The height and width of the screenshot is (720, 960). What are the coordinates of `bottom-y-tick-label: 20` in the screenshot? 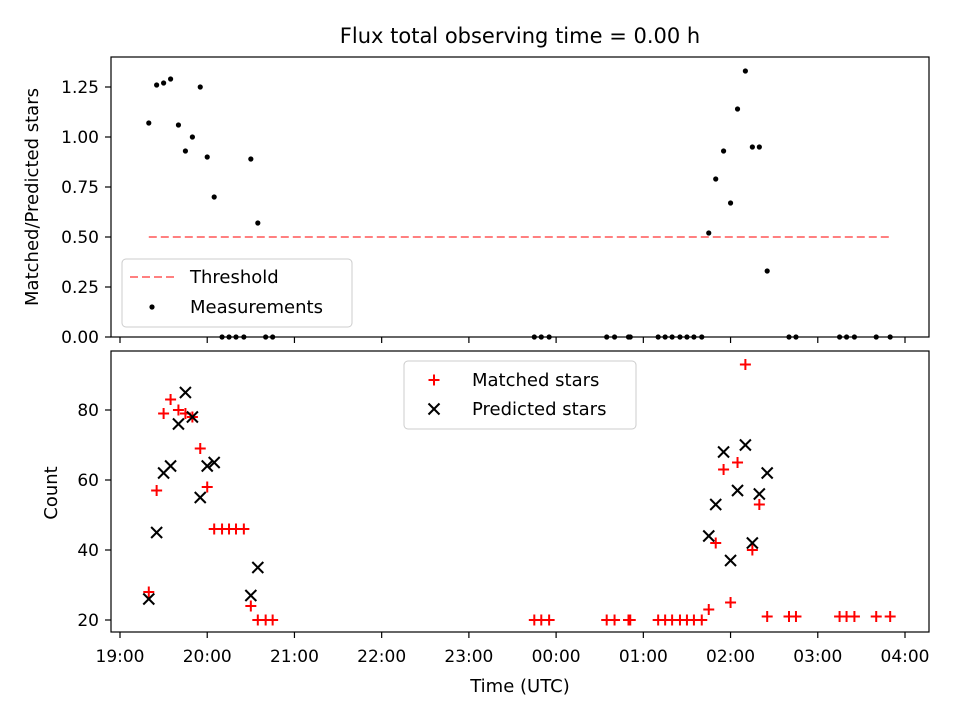 It's located at (88, 621).